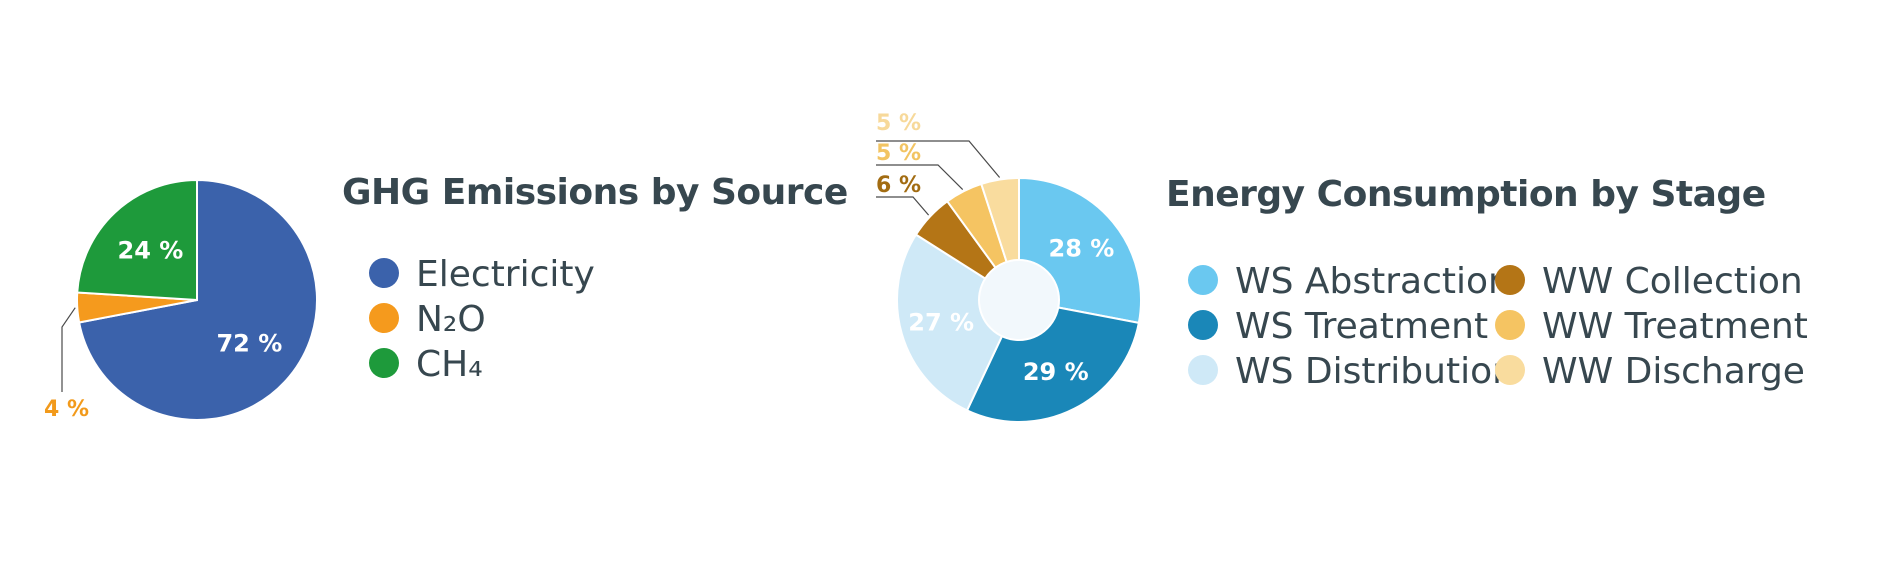 This screenshot has width=1893, height=561. What do you see at coordinates (1203, 280) in the screenshot?
I see `legend-marker-ws-abstraction` at bounding box center [1203, 280].